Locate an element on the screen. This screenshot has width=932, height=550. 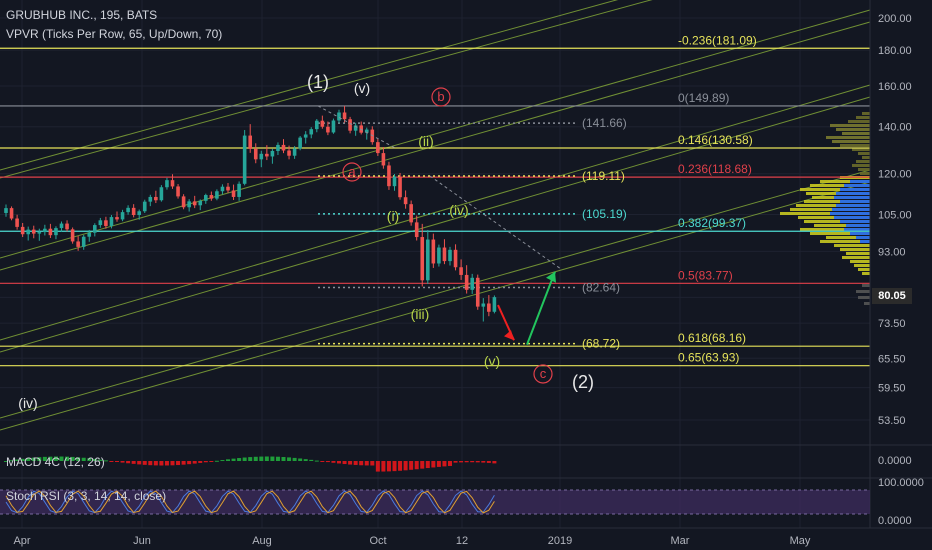
dotted-level-label: (141.66) is located at coordinates (604, 123).